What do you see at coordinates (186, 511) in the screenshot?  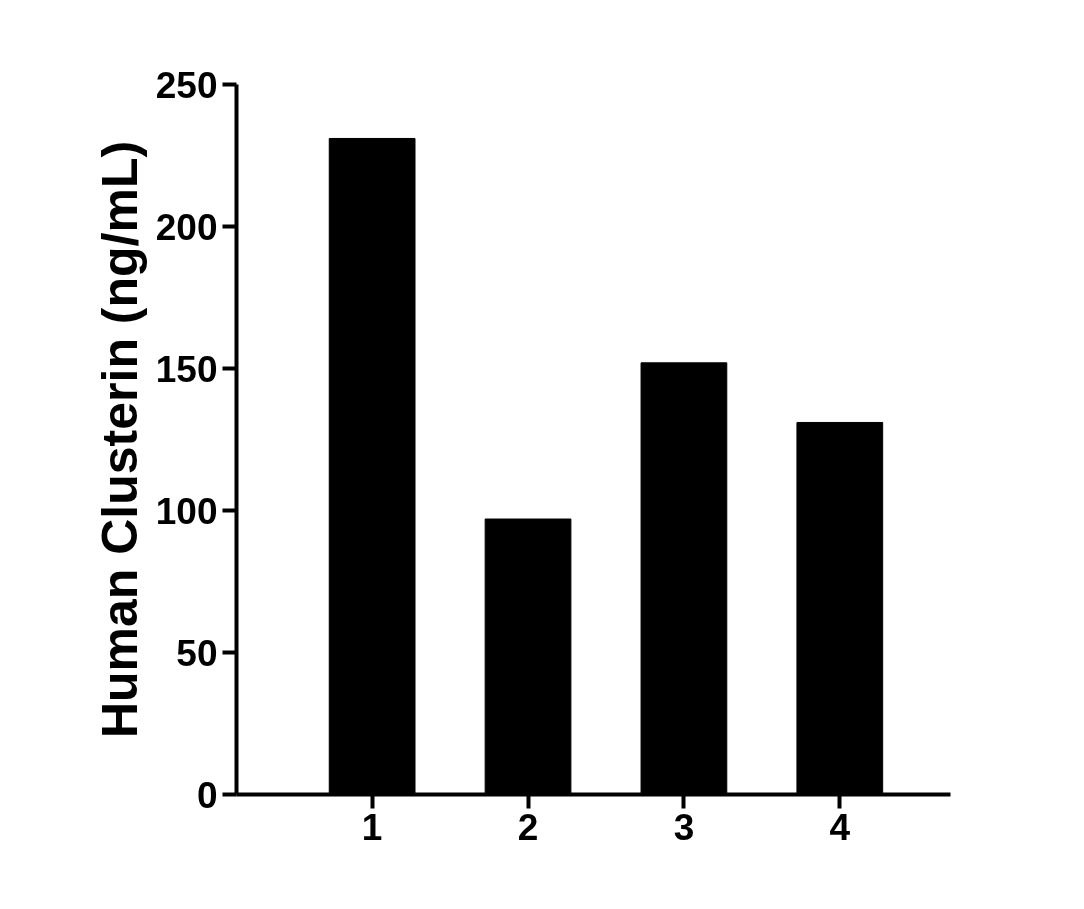 I see `y-tick-label: 100` at bounding box center [186, 511].